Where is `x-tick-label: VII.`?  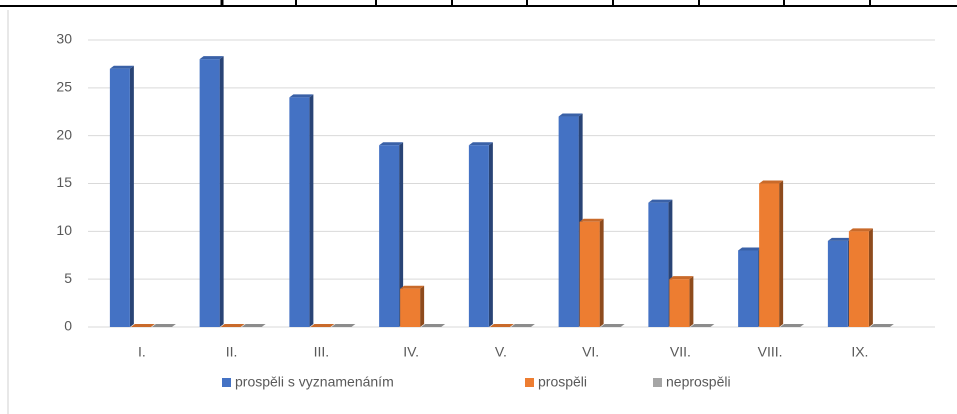 x-tick-label: VII. is located at coordinates (680, 352).